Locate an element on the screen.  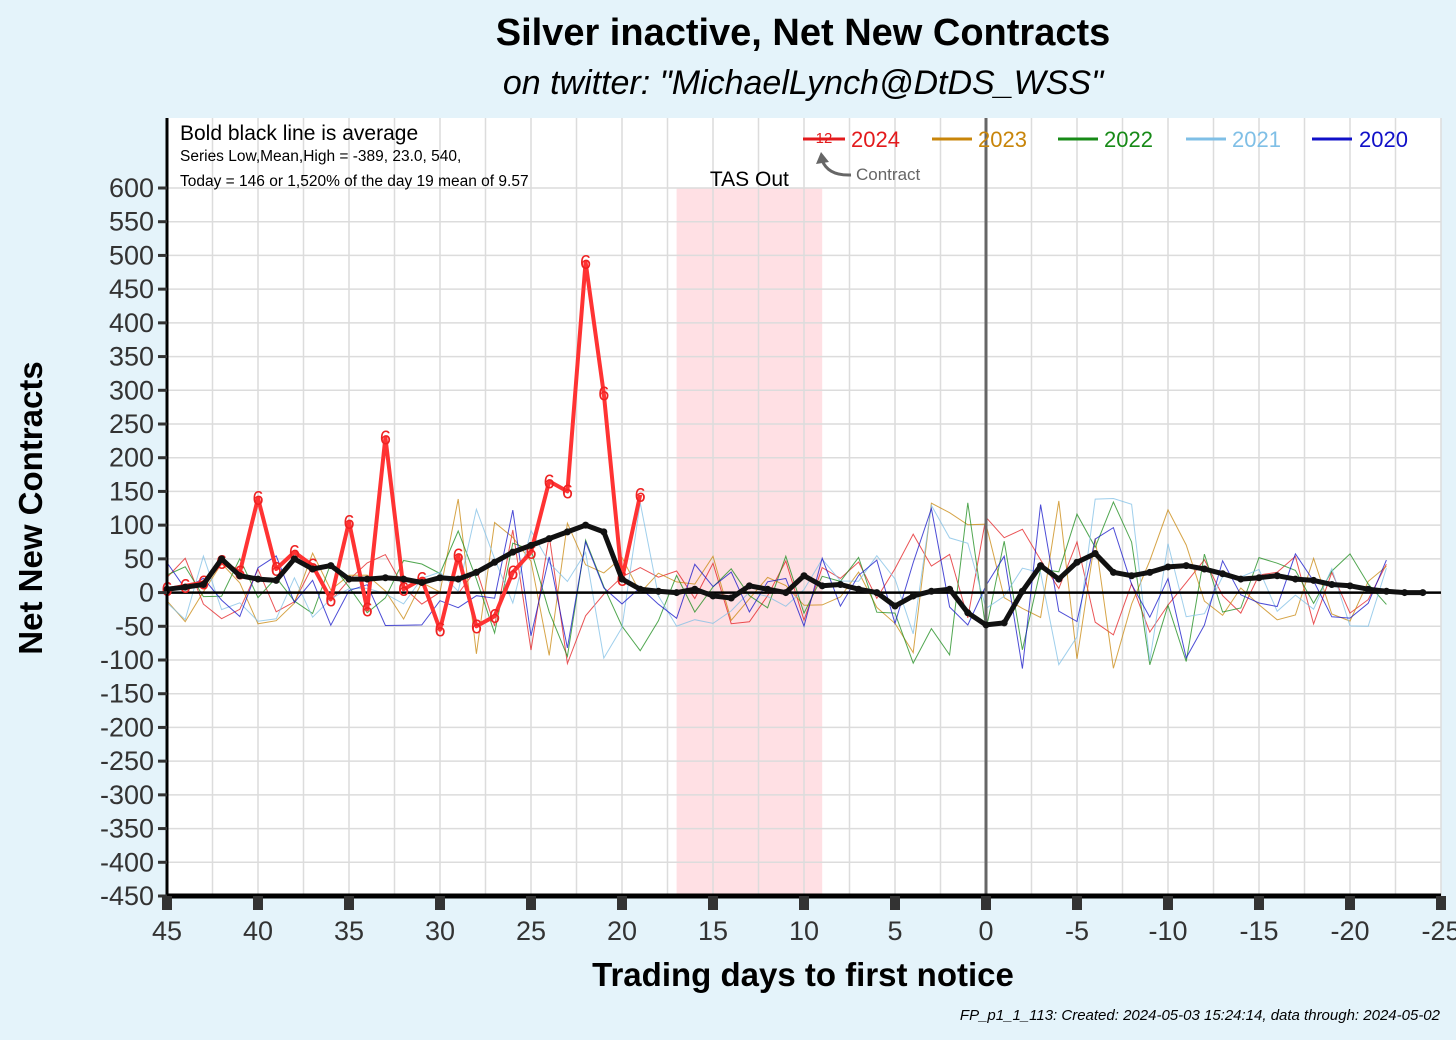
y-tick-label: 50 is located at coordinates (139, 559).